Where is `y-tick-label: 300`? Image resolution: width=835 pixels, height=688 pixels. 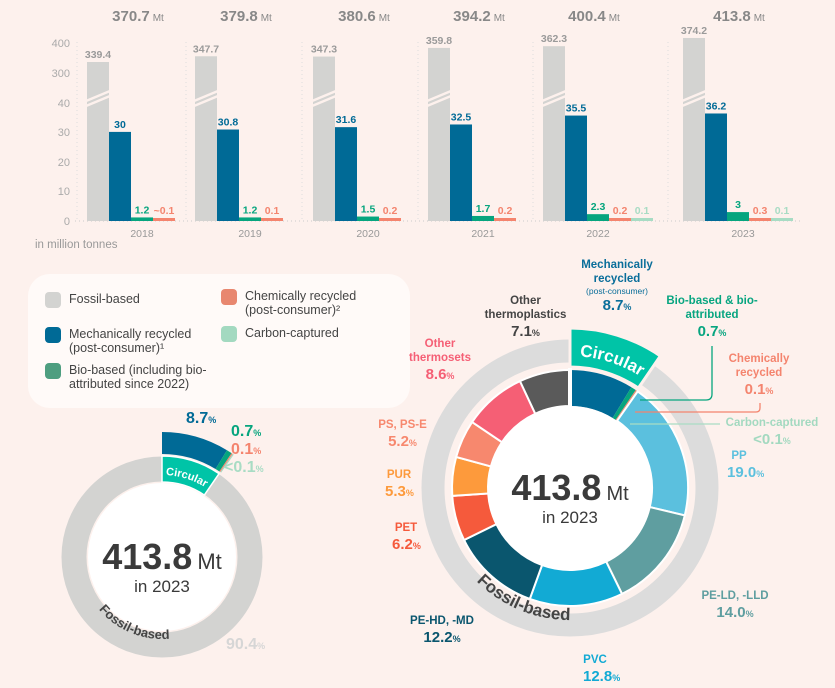 y-tick-label: 300 is located at coordinates (61, 74).